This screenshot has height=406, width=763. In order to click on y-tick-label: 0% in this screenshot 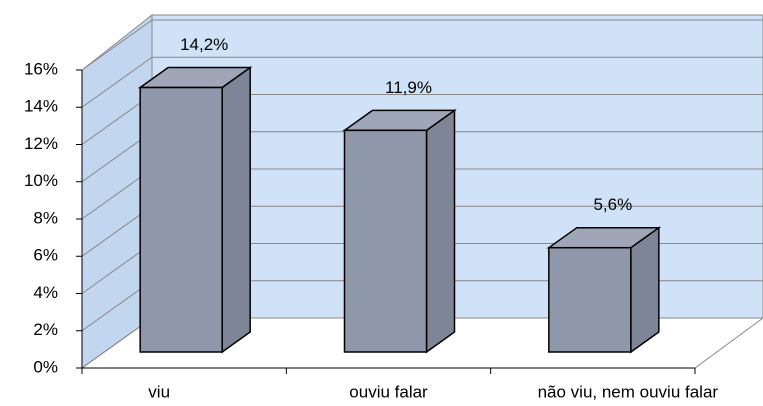, I will do `click(45, 366)`.